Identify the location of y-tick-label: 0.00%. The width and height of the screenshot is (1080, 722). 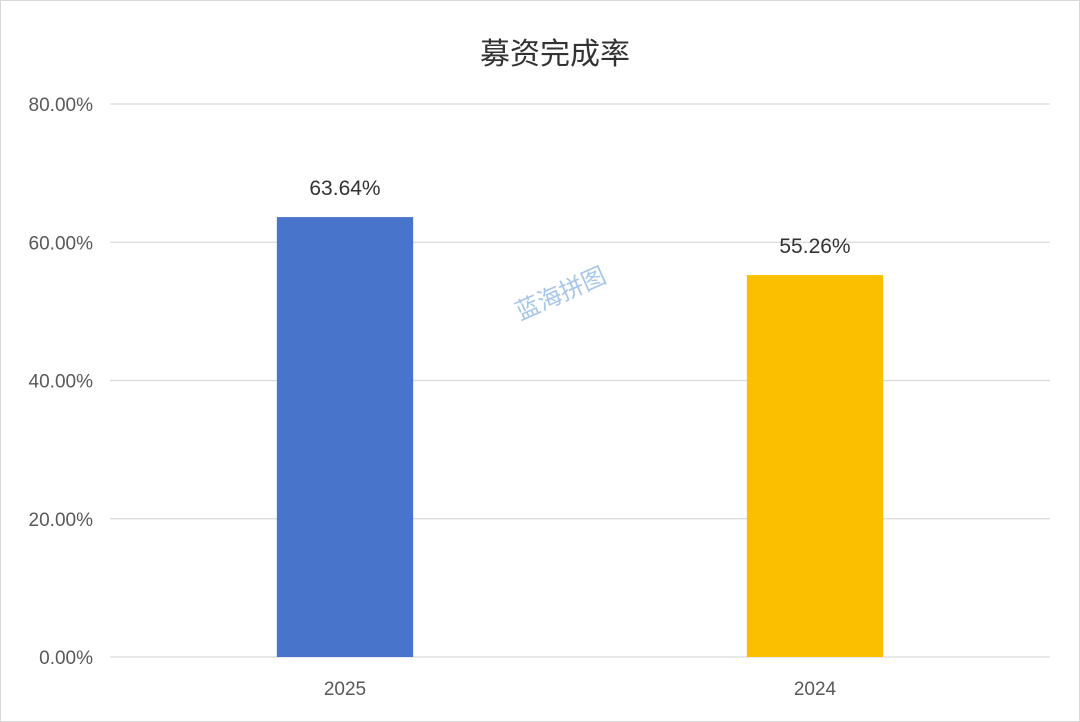
(66, 658).